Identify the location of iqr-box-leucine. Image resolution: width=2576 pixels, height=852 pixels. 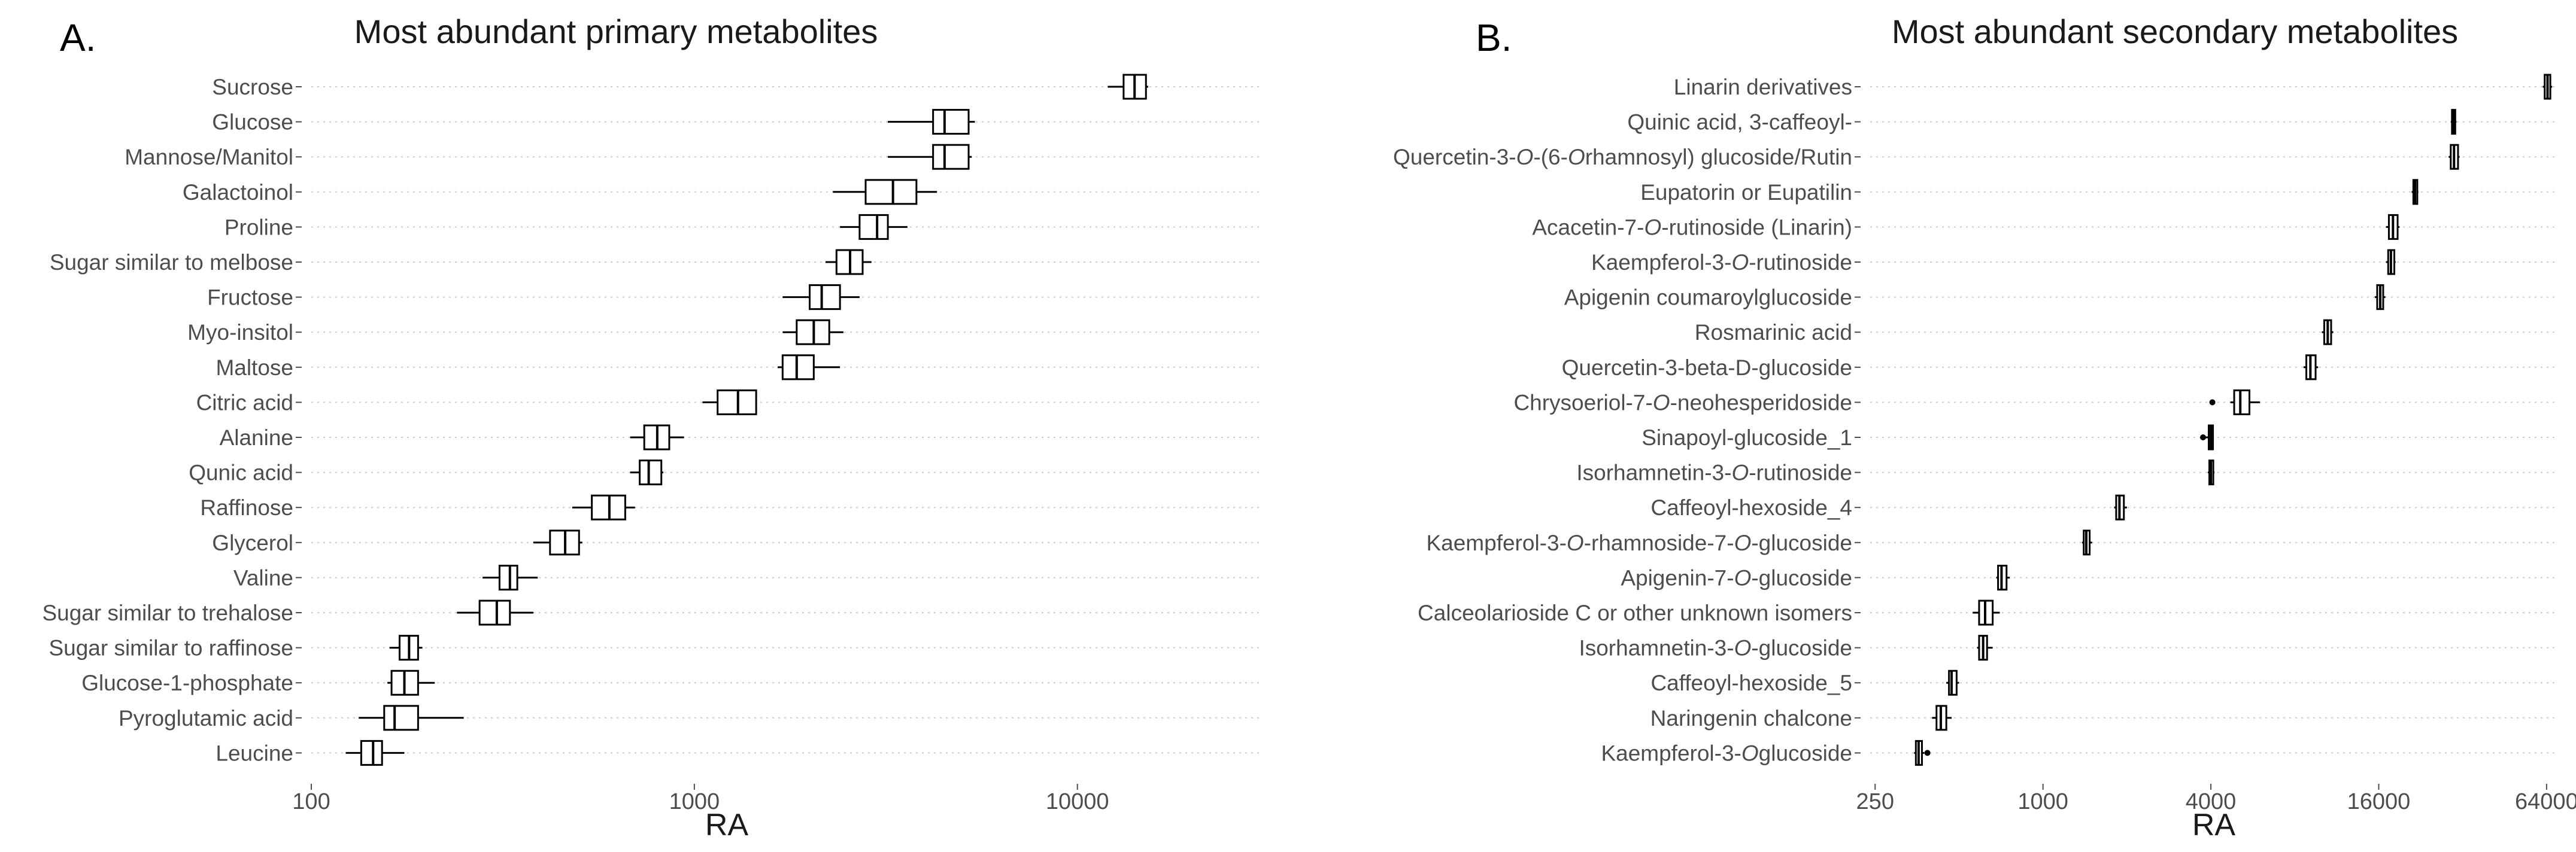
(371, 753).